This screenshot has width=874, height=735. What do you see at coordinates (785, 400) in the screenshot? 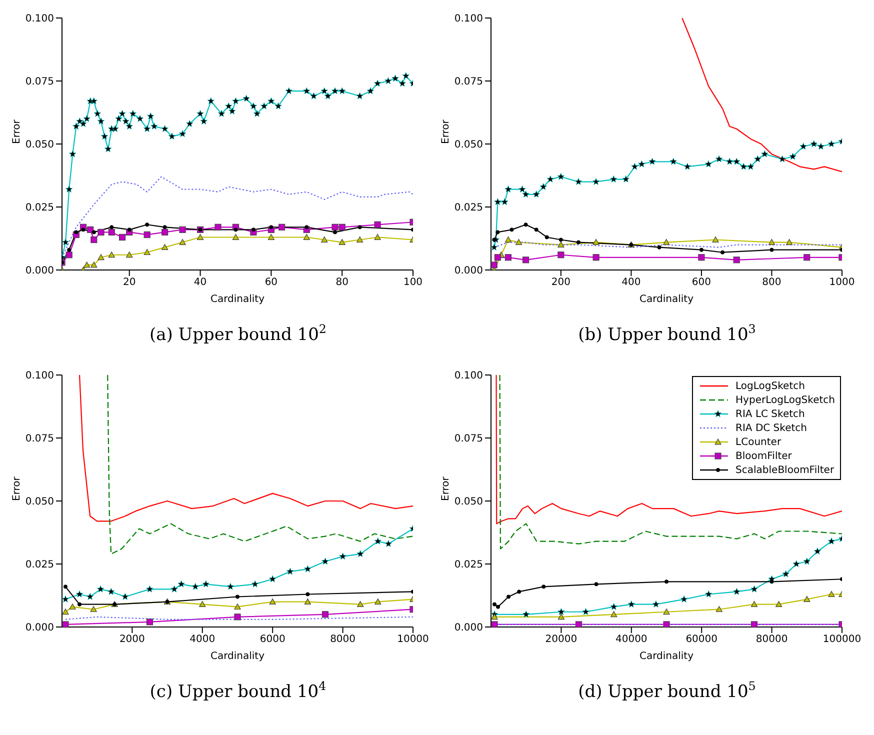
I see `legend-label: HyperLogLogSketch` at bounding box center [785, 400].